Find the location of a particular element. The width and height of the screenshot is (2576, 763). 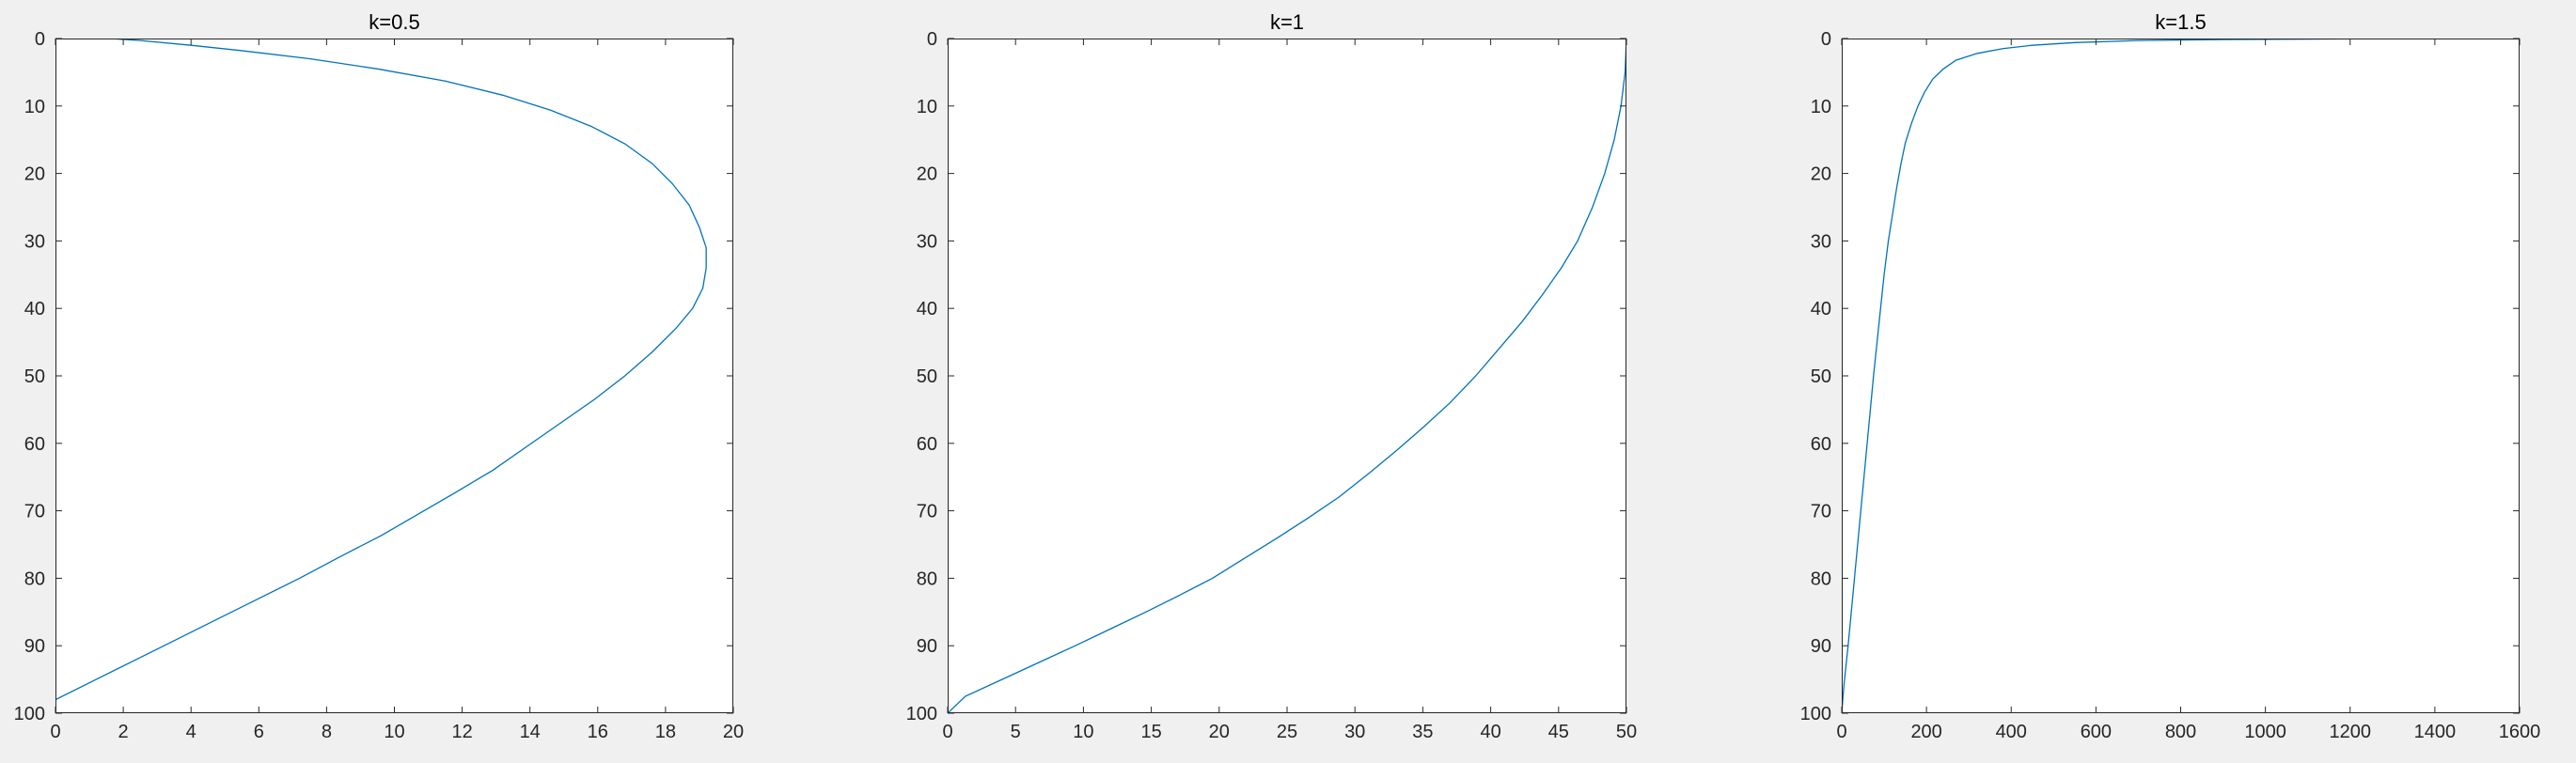

x-tick-label: 5 is located at coordinates (1016, 732).